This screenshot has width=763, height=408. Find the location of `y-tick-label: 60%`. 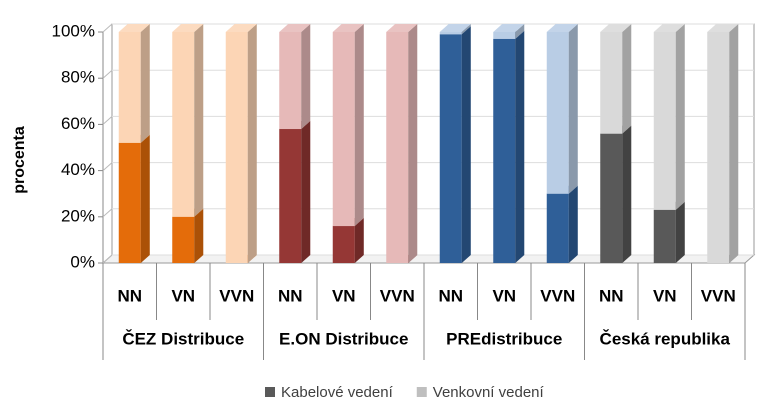

y-tick-label: 60% is located at coordinates (78, 123).